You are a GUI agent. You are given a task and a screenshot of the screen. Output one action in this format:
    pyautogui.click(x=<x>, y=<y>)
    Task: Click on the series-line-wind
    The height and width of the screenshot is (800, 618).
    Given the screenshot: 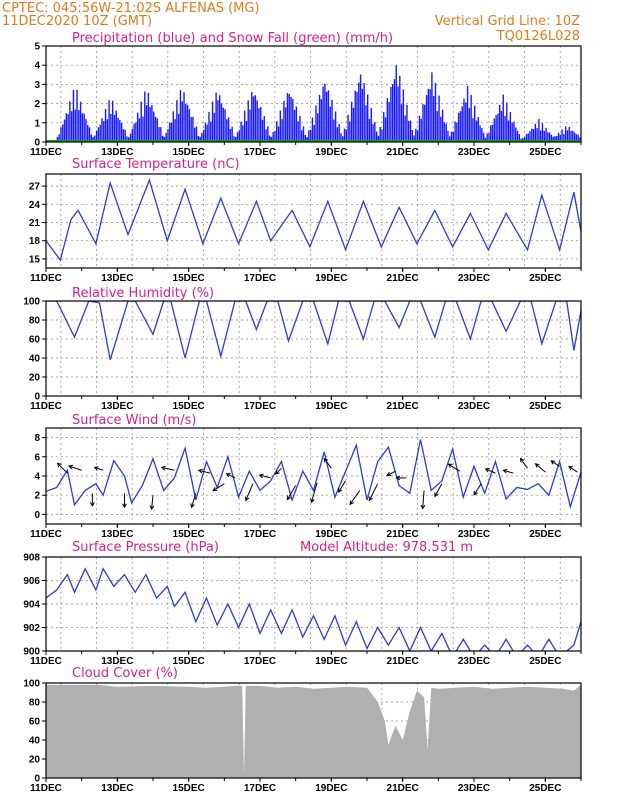 What is the action you would take?
    pyautogui.click(x=313, y=474)
    